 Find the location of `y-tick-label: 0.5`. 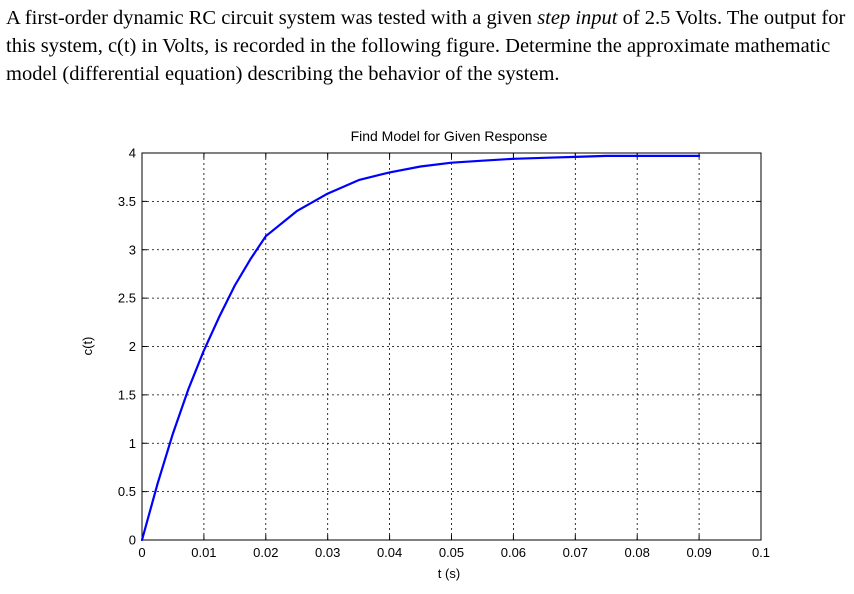

y-tick-label: 0.5 is located at coordinates (127, 491).